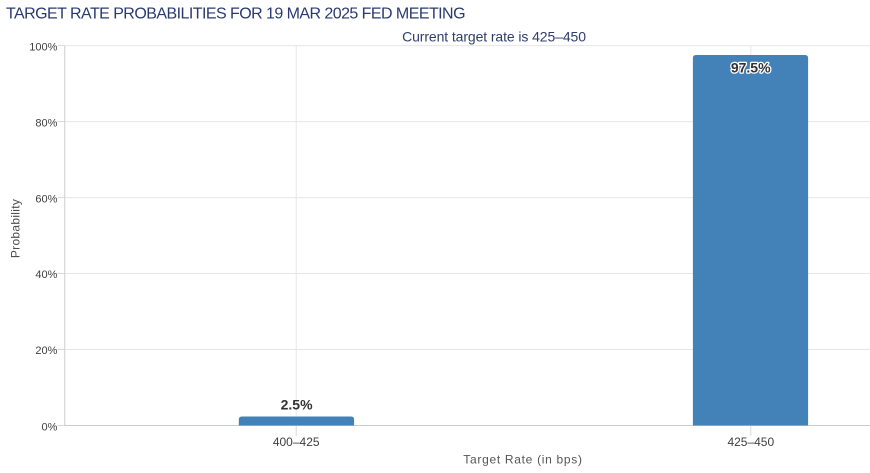  Describe the element at coordinates (297, 405) in the screenshot. I see `svg-text: 2.5%` at that location.